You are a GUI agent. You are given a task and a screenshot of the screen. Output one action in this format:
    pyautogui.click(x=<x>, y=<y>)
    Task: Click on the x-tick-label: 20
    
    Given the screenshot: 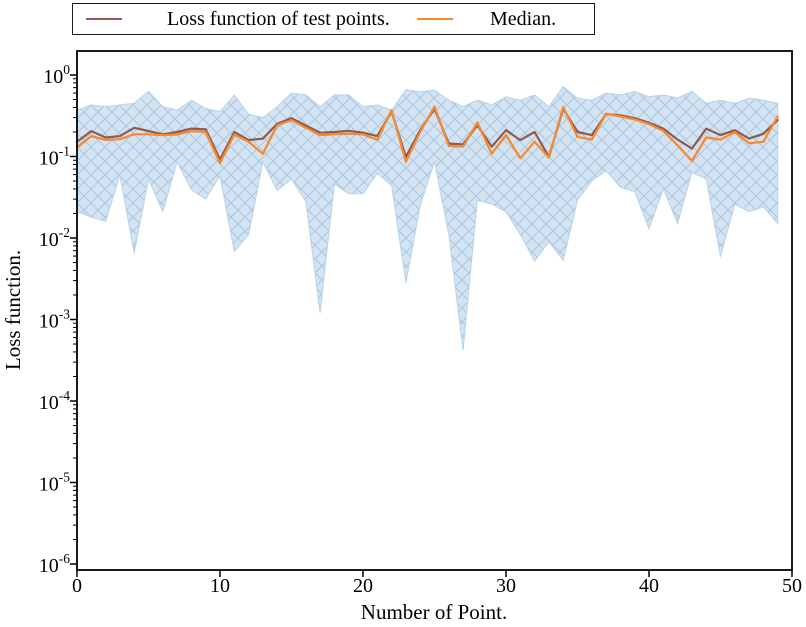 What is the action you would take?
    pyautogui.click(x=363, y=586)
    